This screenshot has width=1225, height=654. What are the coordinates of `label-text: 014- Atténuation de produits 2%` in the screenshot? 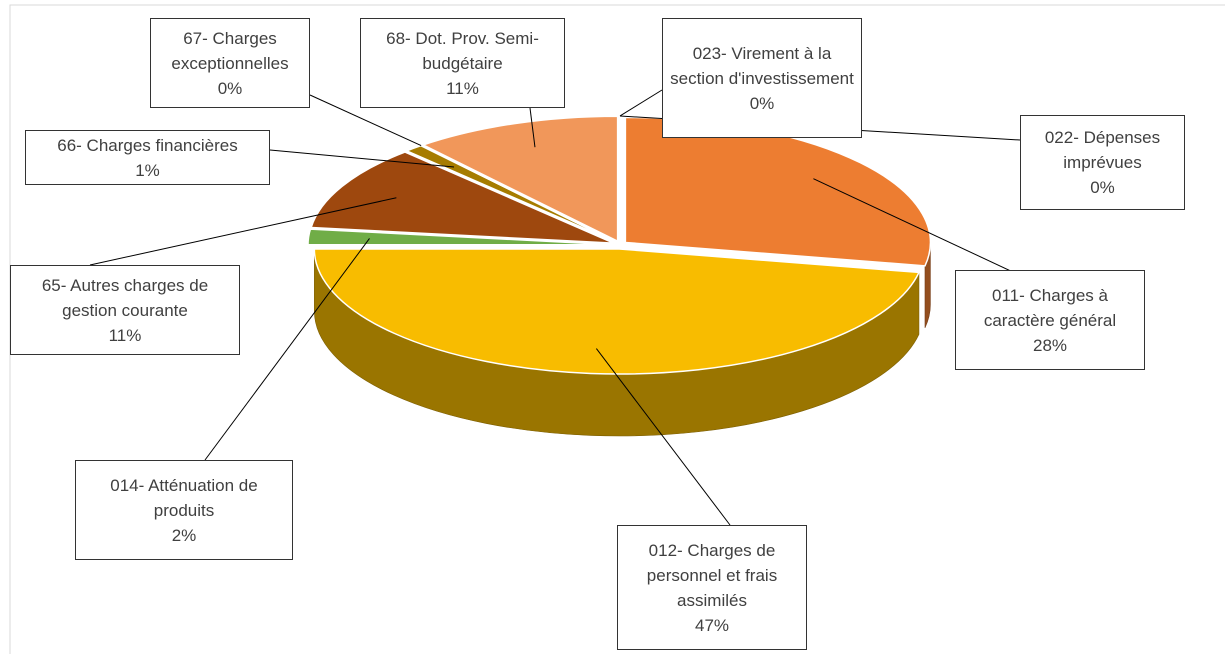 It's located at (184, 510).